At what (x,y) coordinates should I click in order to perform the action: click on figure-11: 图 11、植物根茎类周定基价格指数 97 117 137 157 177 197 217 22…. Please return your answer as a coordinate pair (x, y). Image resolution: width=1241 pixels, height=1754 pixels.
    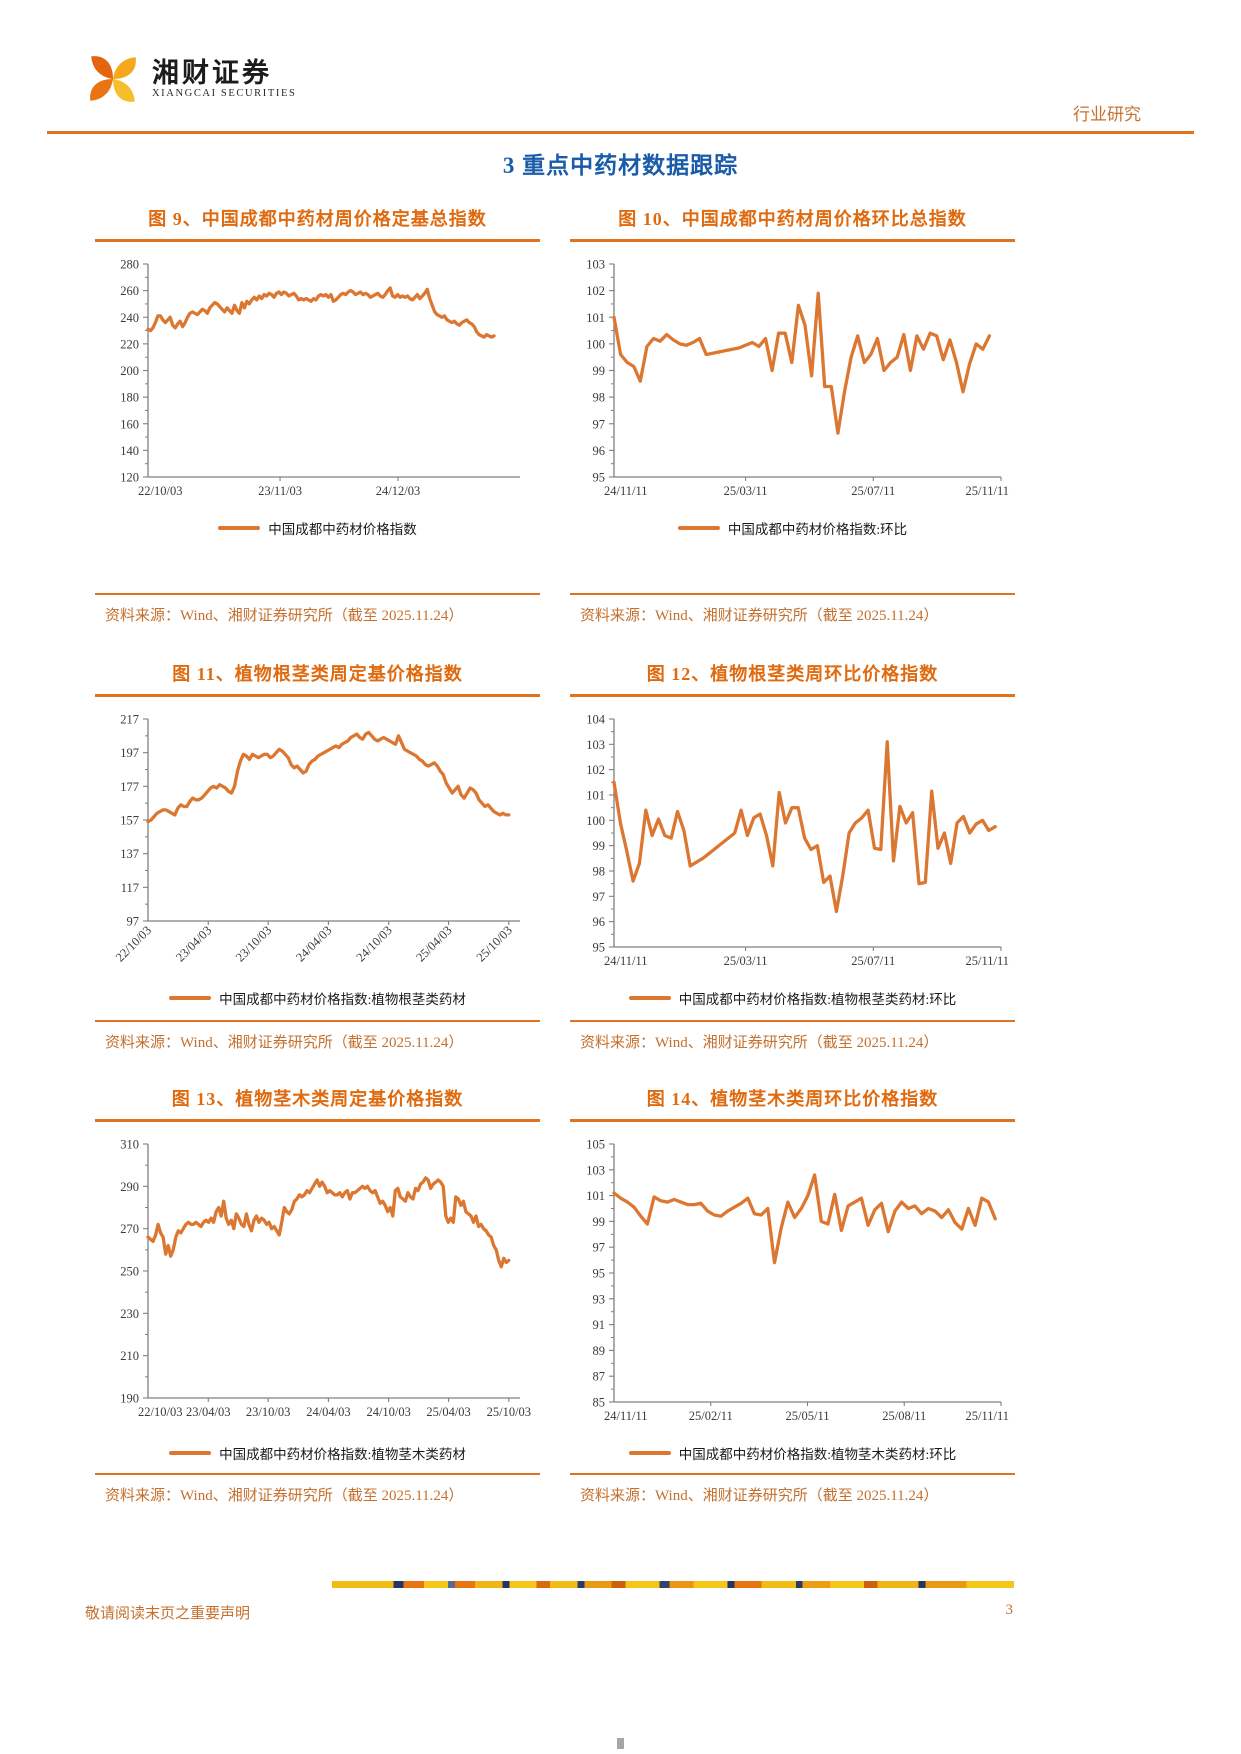
    Looking at the image, I should click on (317, 855).